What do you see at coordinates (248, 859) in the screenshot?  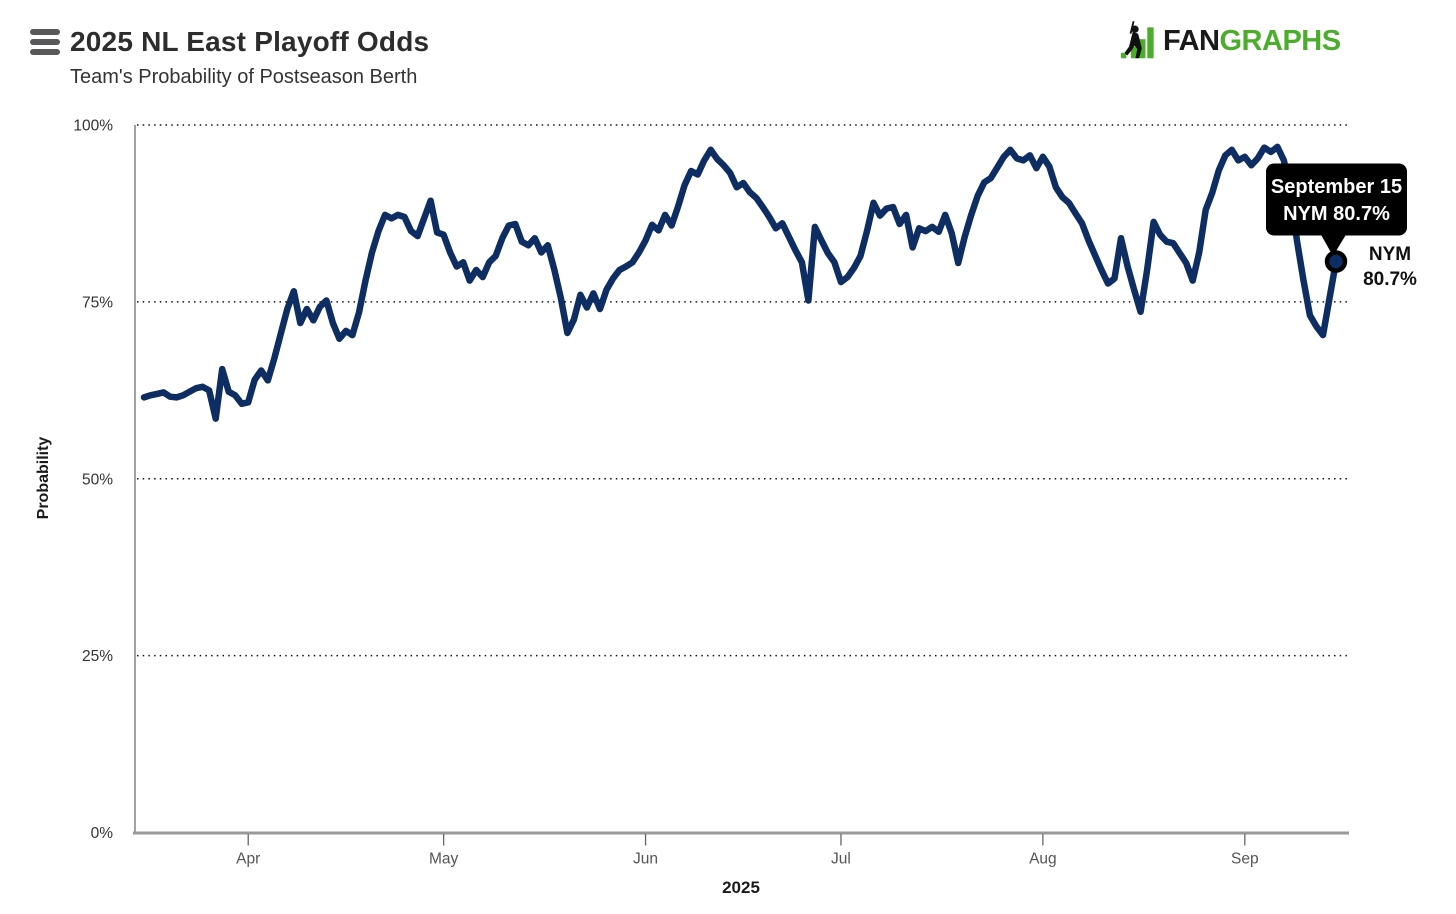 I see `x-tick-label-Apr: Apr` at bounding box center [248, 859].